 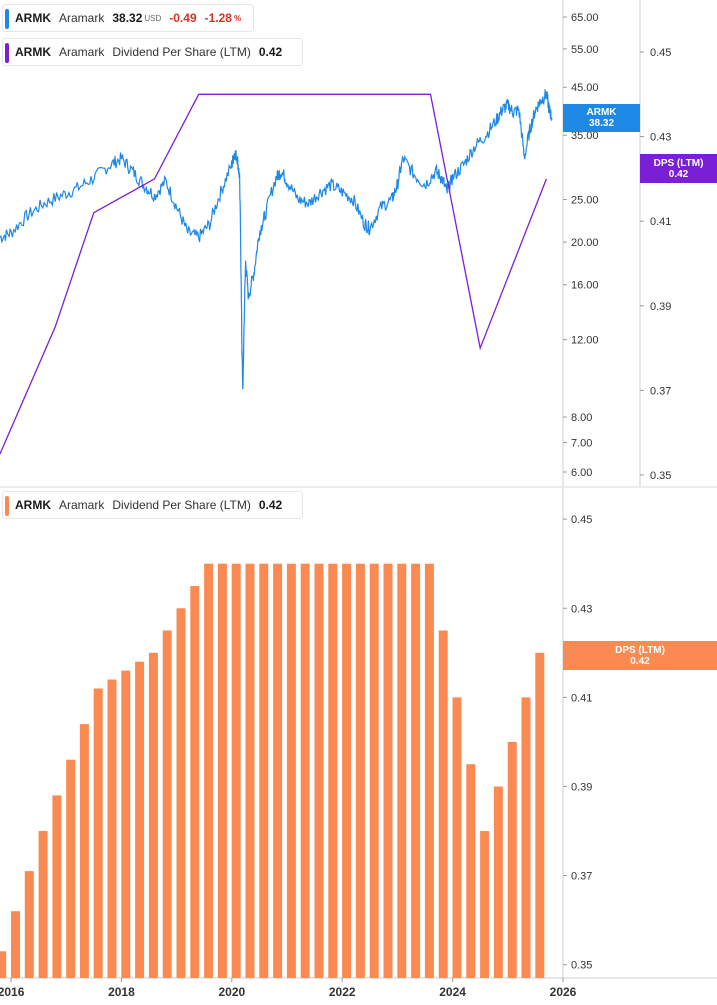 I want to click on dps-tick-label: 0.39, so click(x=660, y=307).